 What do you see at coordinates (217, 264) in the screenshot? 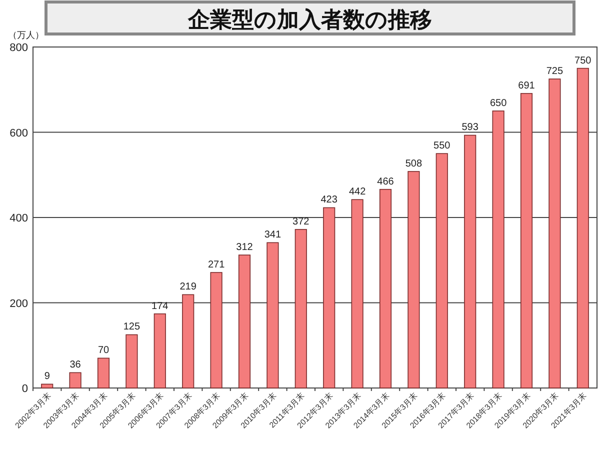
I see `data-label: 271` at bounding box center [217, 264].